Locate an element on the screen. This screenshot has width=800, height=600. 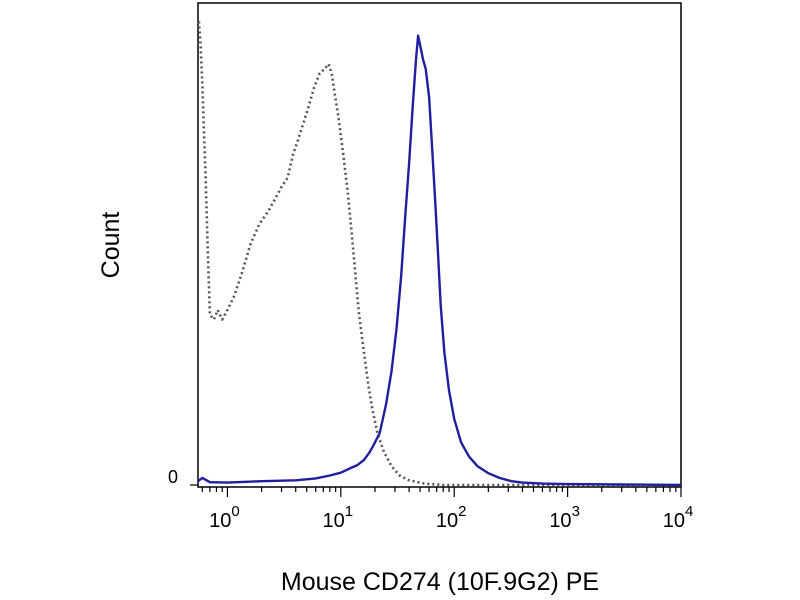
x-tick-label: 10³ is located at coordinates (564, 517).